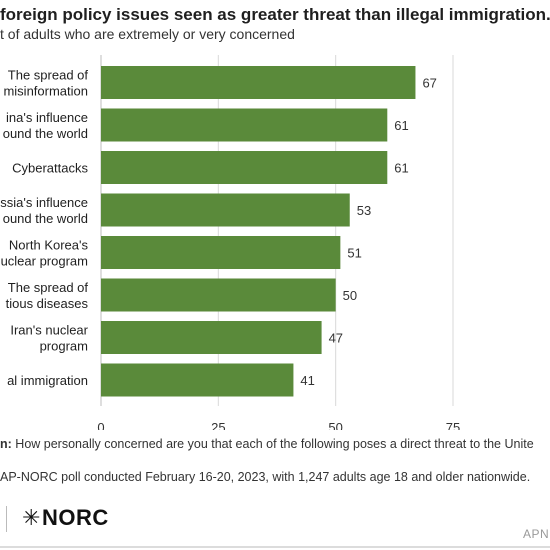 This screenshot has height=550, width=550. What do you see at coordinates (47, 117) in the screenshot?
I see `category-label-line: ina's influence` at bounding box center [47, 117].